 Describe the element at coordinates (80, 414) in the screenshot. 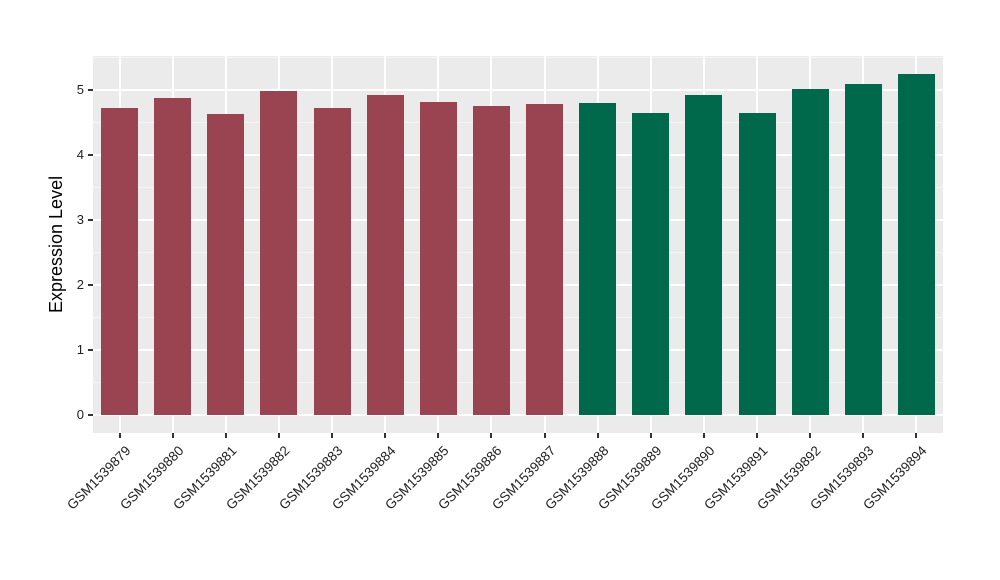

I see `y-tick-label: 0` at that location.